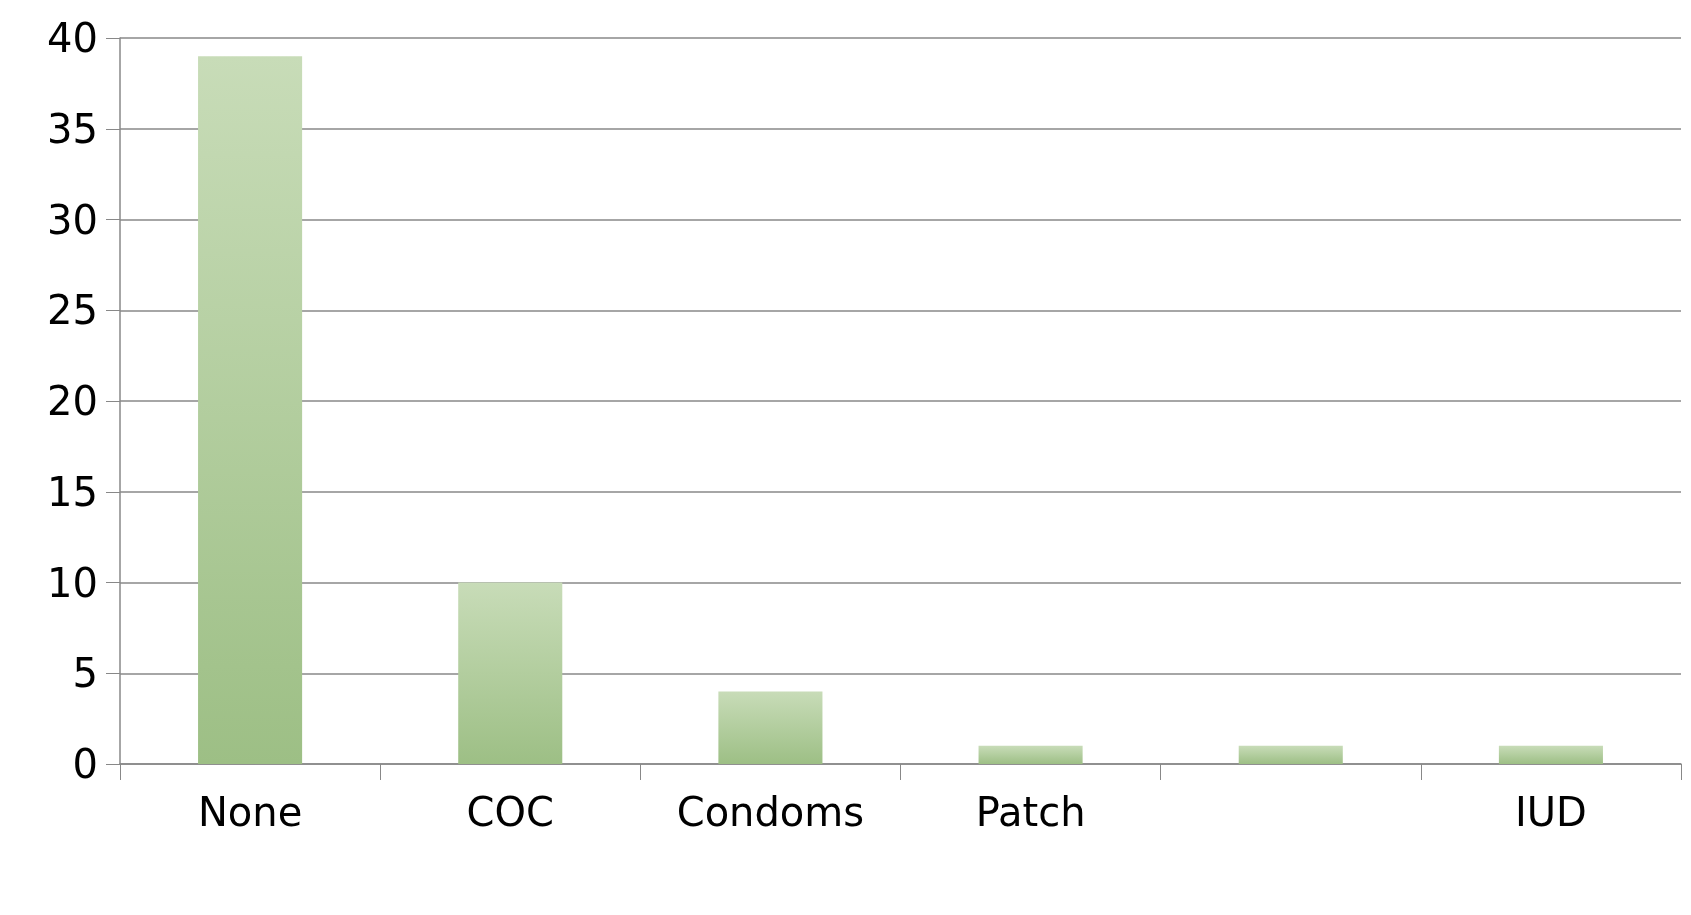  I want to click on x-tick-label: Condoms, so click(770, 812).